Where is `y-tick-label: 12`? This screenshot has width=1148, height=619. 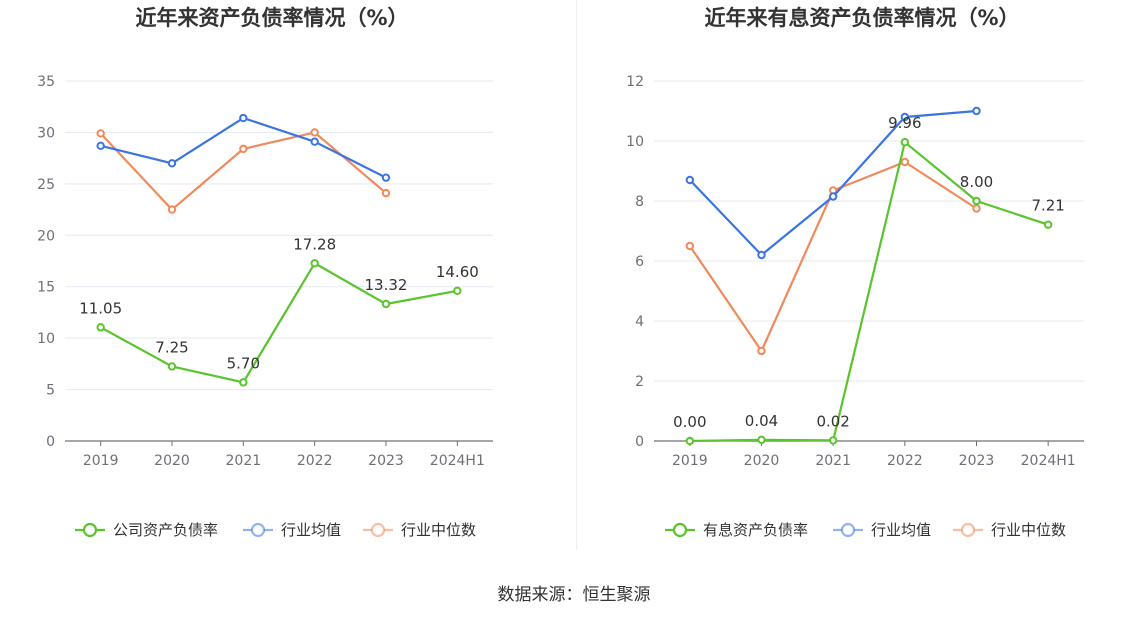
y-tick-label: 12 is located at coordinates (635, 82).